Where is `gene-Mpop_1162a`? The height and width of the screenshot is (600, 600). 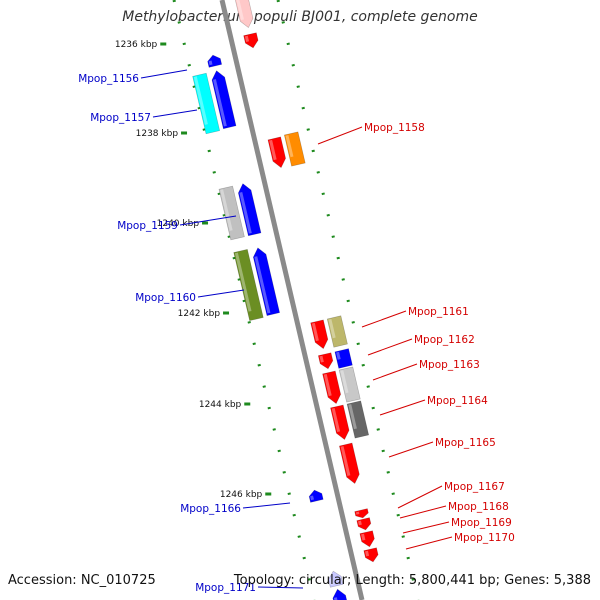 gene-Mpop_1162a is located at coordinates (325, 361).